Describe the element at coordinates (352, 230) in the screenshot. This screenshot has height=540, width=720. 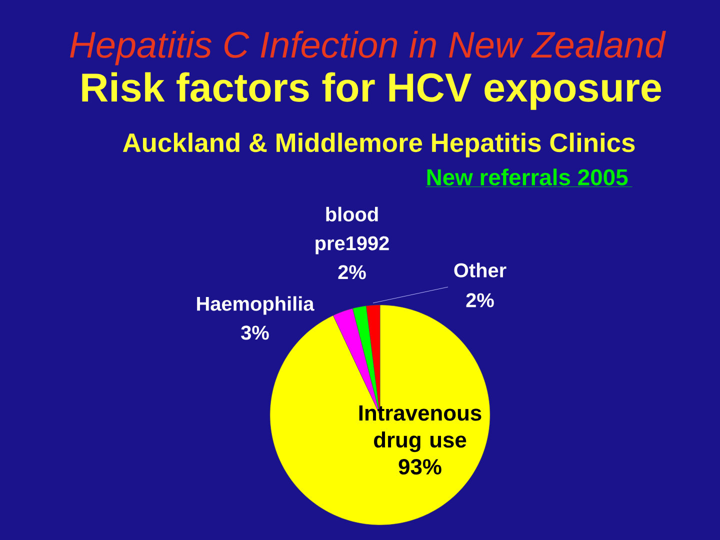
I see `slice-label: blood pre1992` at that location.